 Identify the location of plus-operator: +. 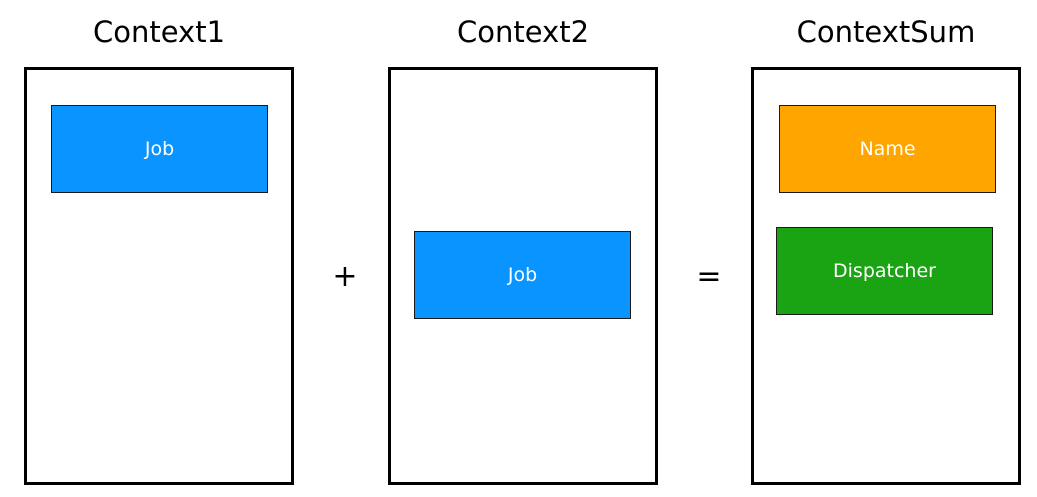
(345, 276).